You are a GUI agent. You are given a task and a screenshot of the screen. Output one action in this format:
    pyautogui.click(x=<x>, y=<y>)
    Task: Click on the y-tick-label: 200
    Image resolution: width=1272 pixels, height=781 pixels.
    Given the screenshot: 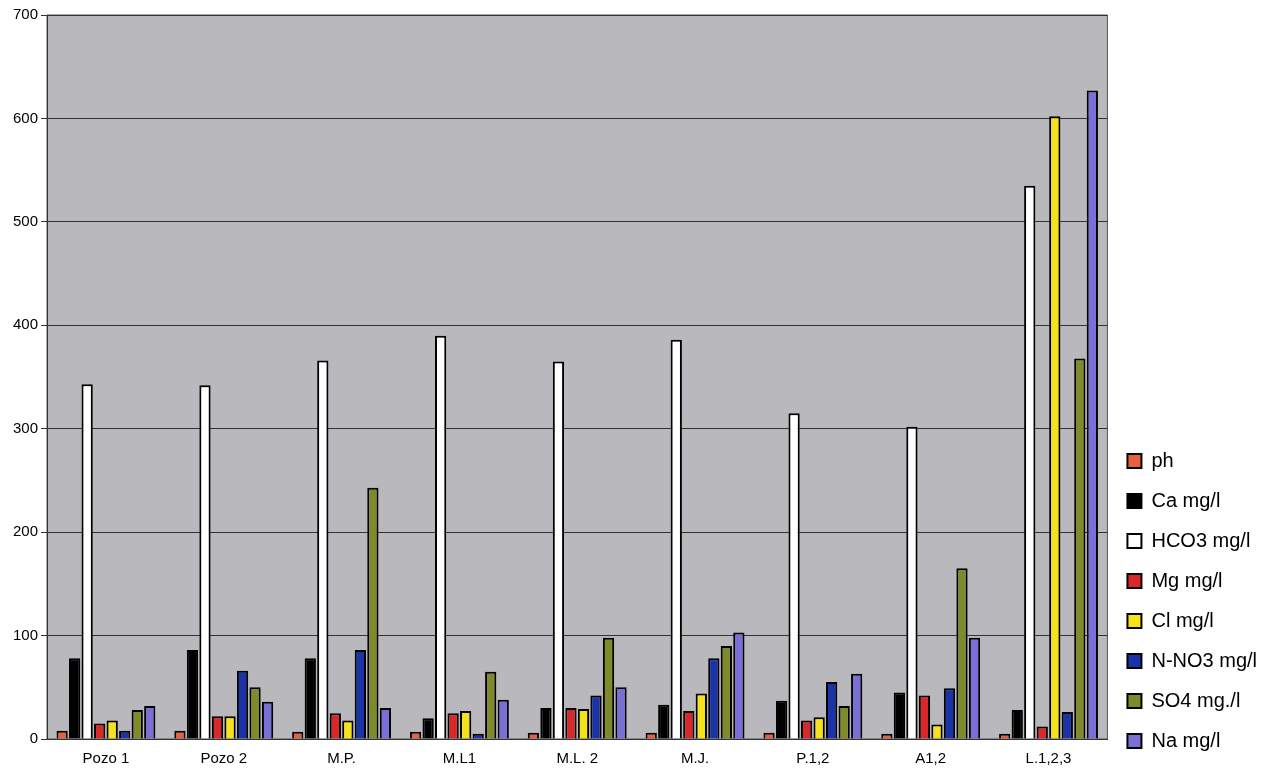 What is the action you would take?
    pyautogui.click(x=26, y=531)
    